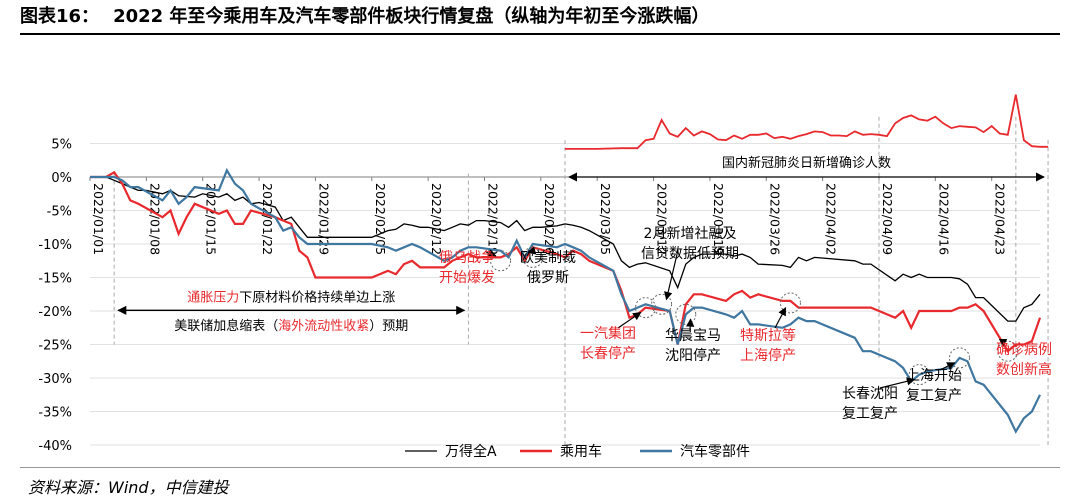  Describe the element at coordinates (540, 467) in the screenshot. I see `bottom-rule` at that location.